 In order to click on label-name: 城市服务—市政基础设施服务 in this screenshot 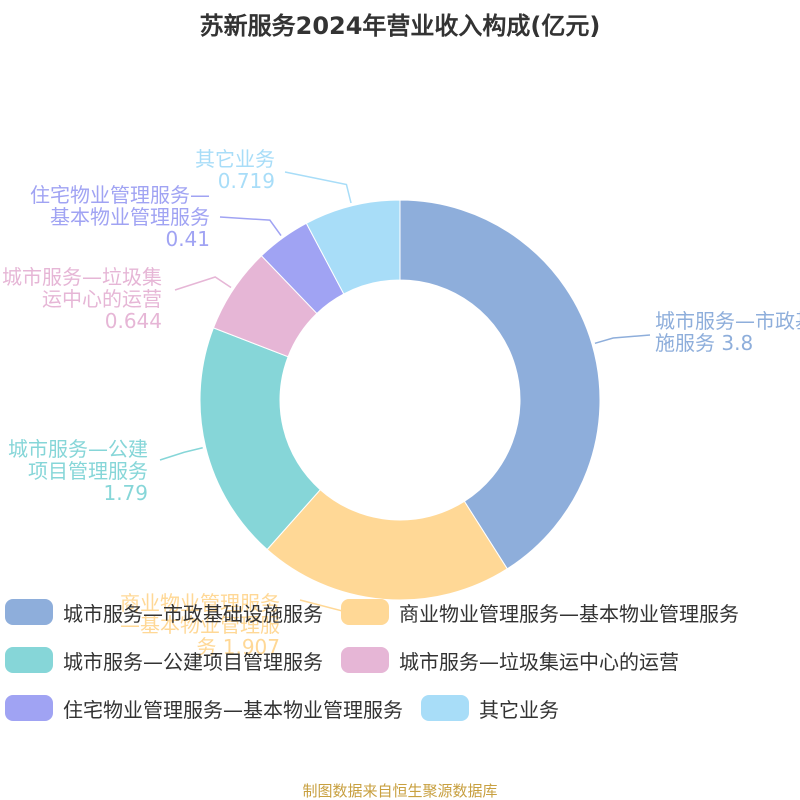, I will do `click(727, 332)`.